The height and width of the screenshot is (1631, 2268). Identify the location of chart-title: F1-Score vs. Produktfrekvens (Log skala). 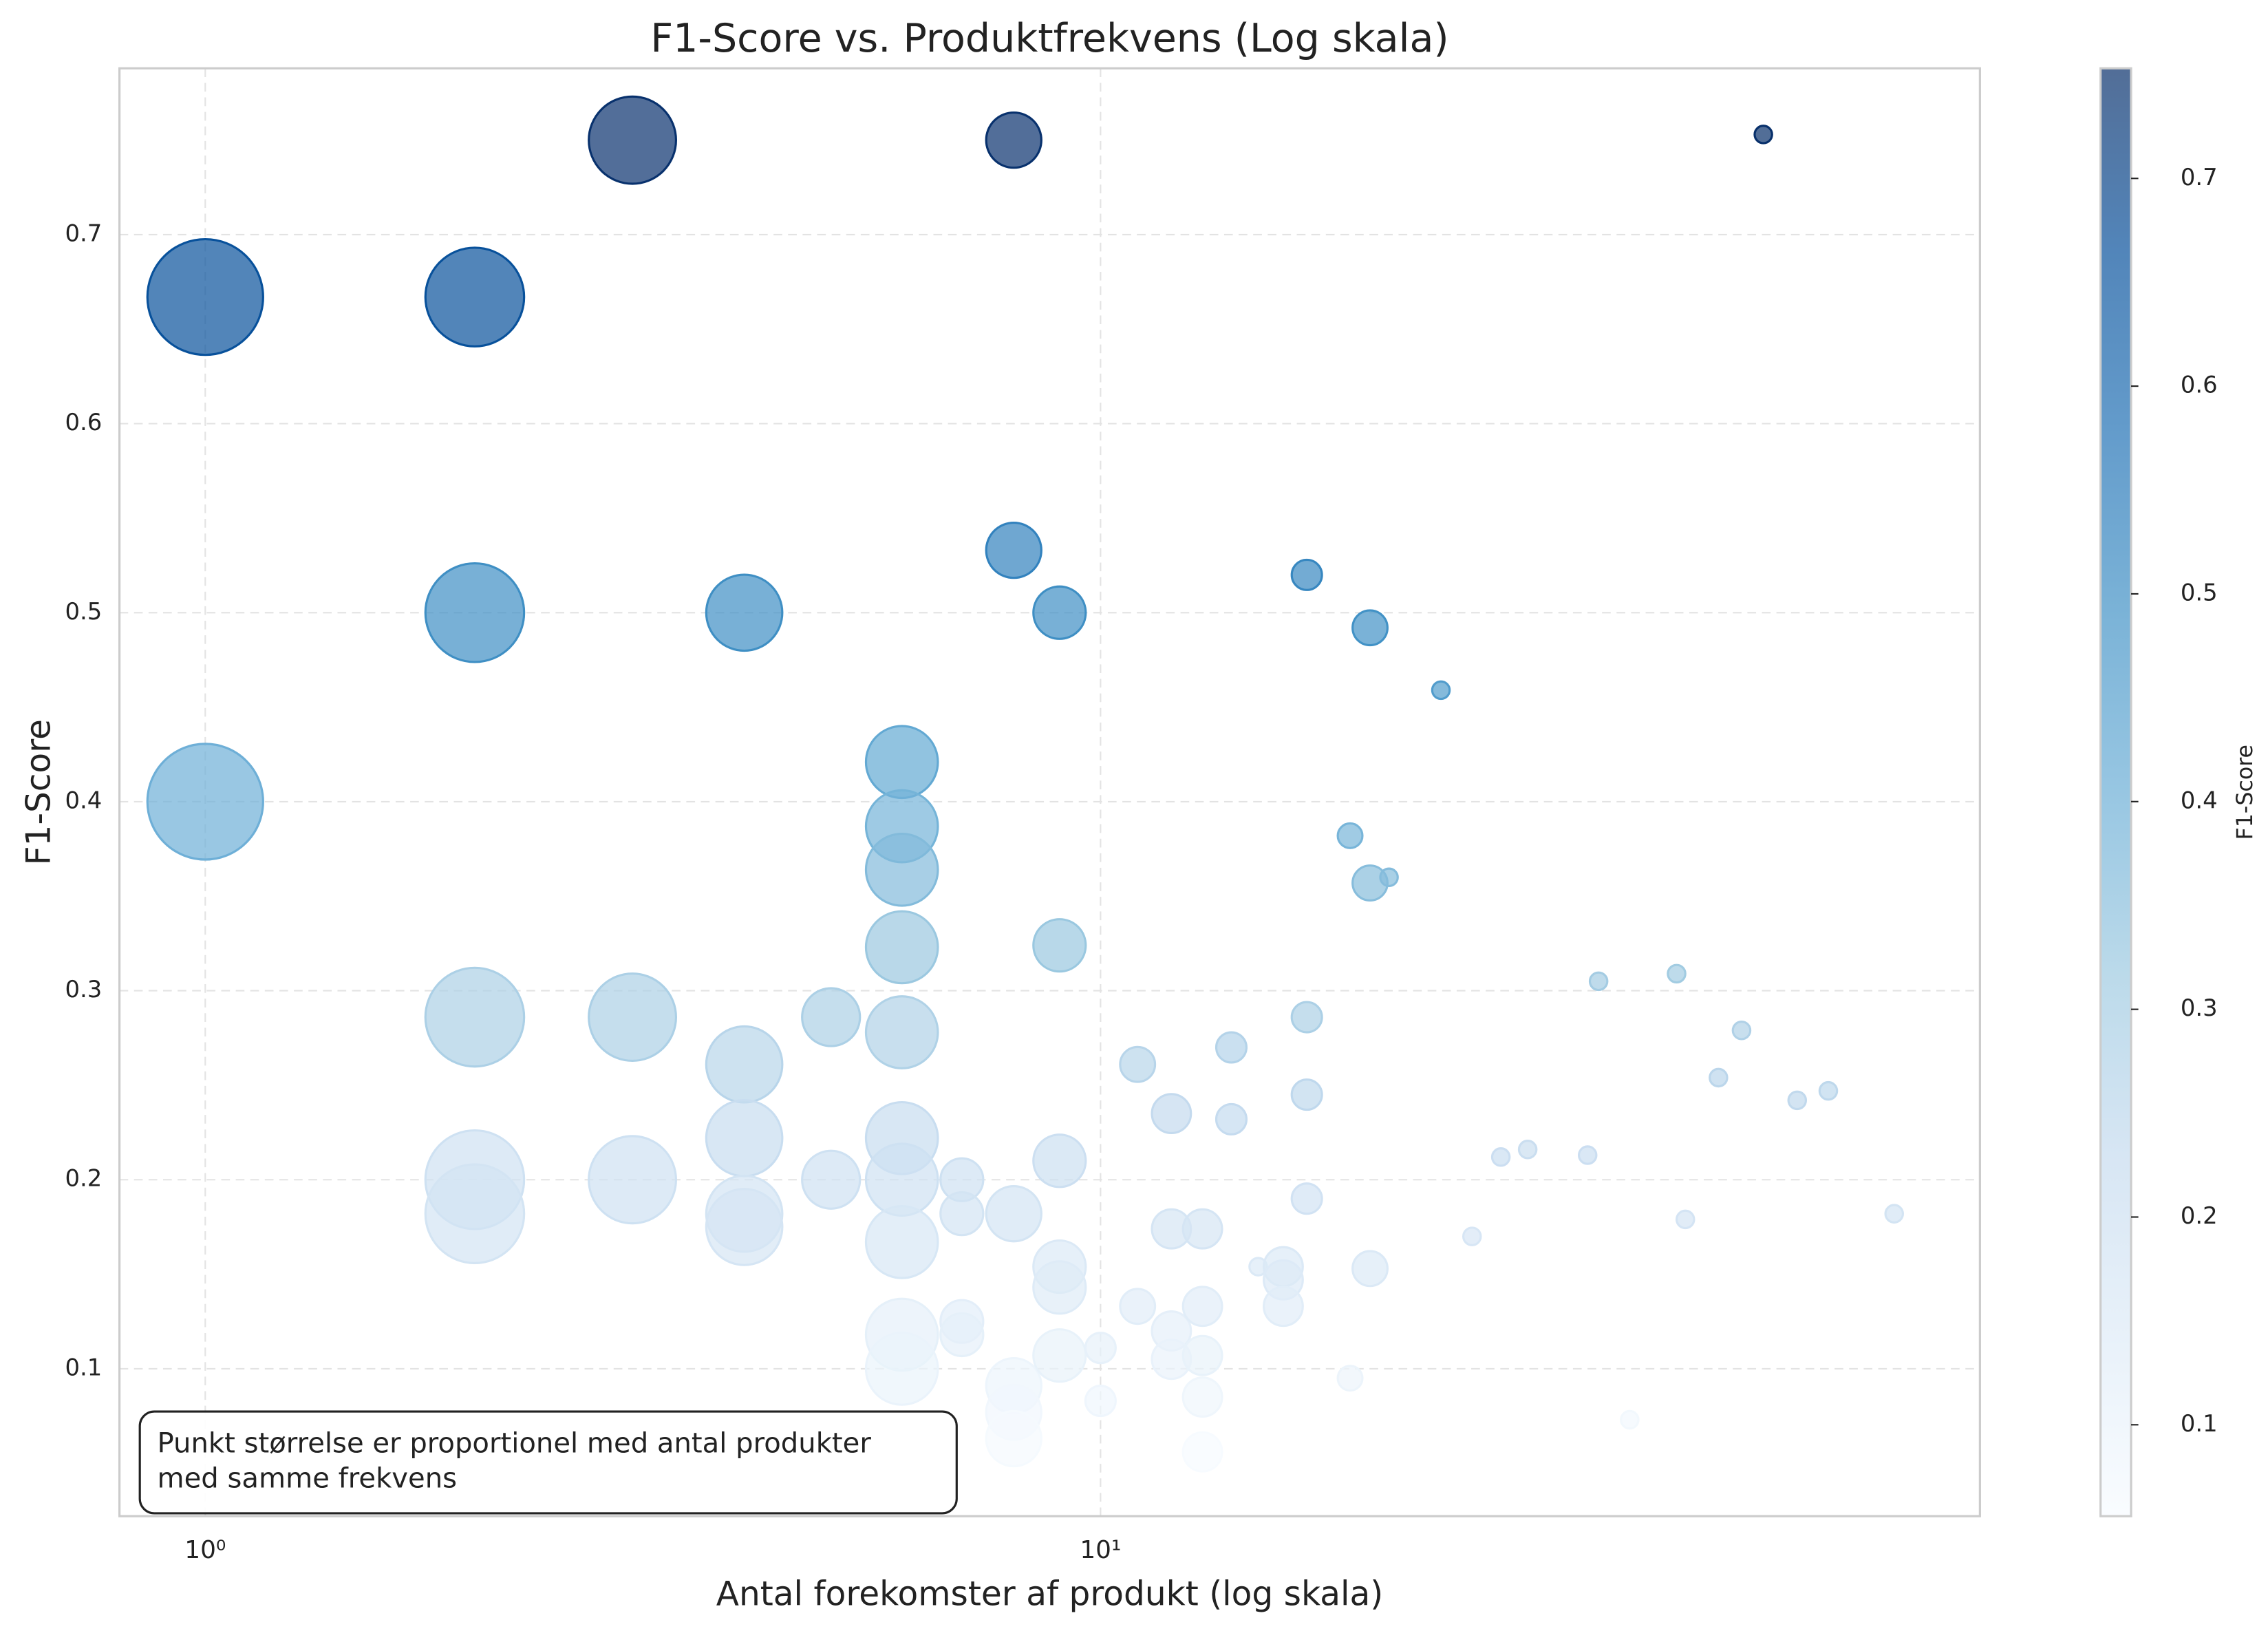
(1049, 38).